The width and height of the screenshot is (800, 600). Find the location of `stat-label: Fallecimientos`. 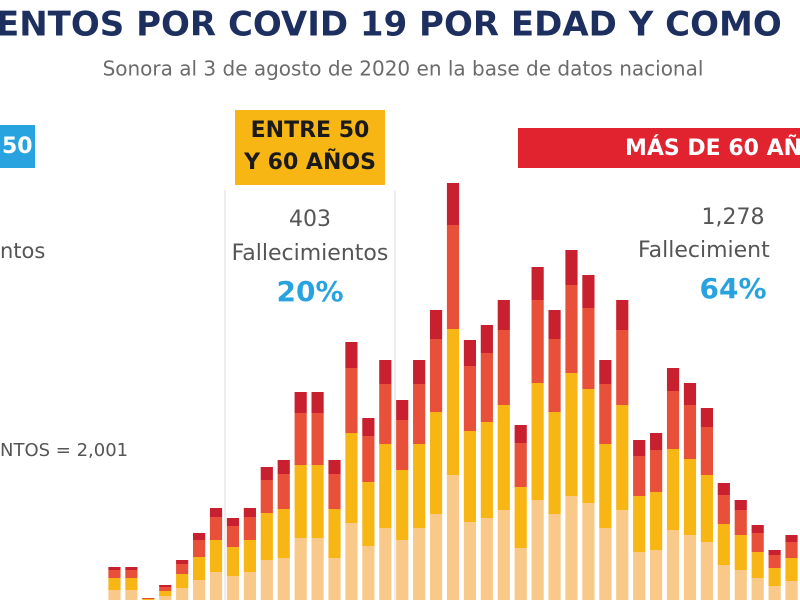

stat-label: Fallecimientos is located at coordinates (310, 253).